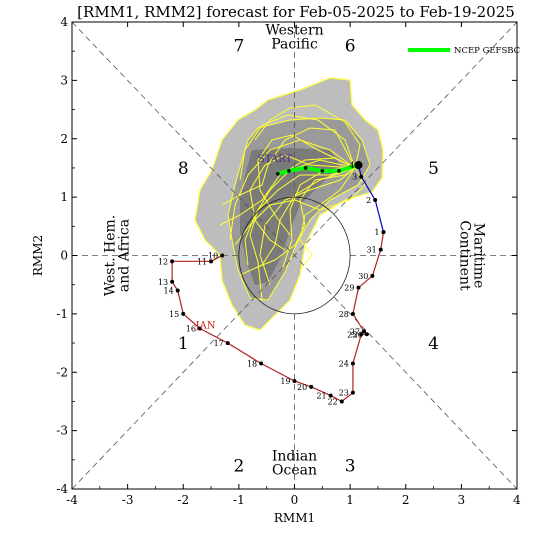 The height and width of the screenshot is (540, 540). Describe the element at coordinates (517, 500) in the screenshot. I see `x-tick-label: 4` at that location.